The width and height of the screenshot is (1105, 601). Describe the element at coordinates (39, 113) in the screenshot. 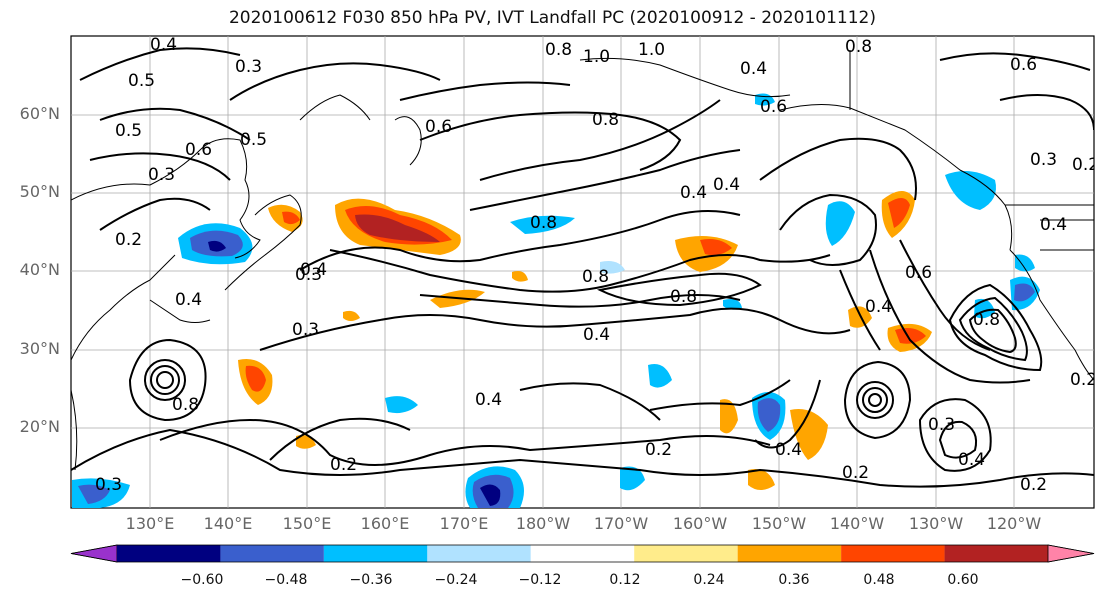

I see `lat-label: 60°N` at that location.